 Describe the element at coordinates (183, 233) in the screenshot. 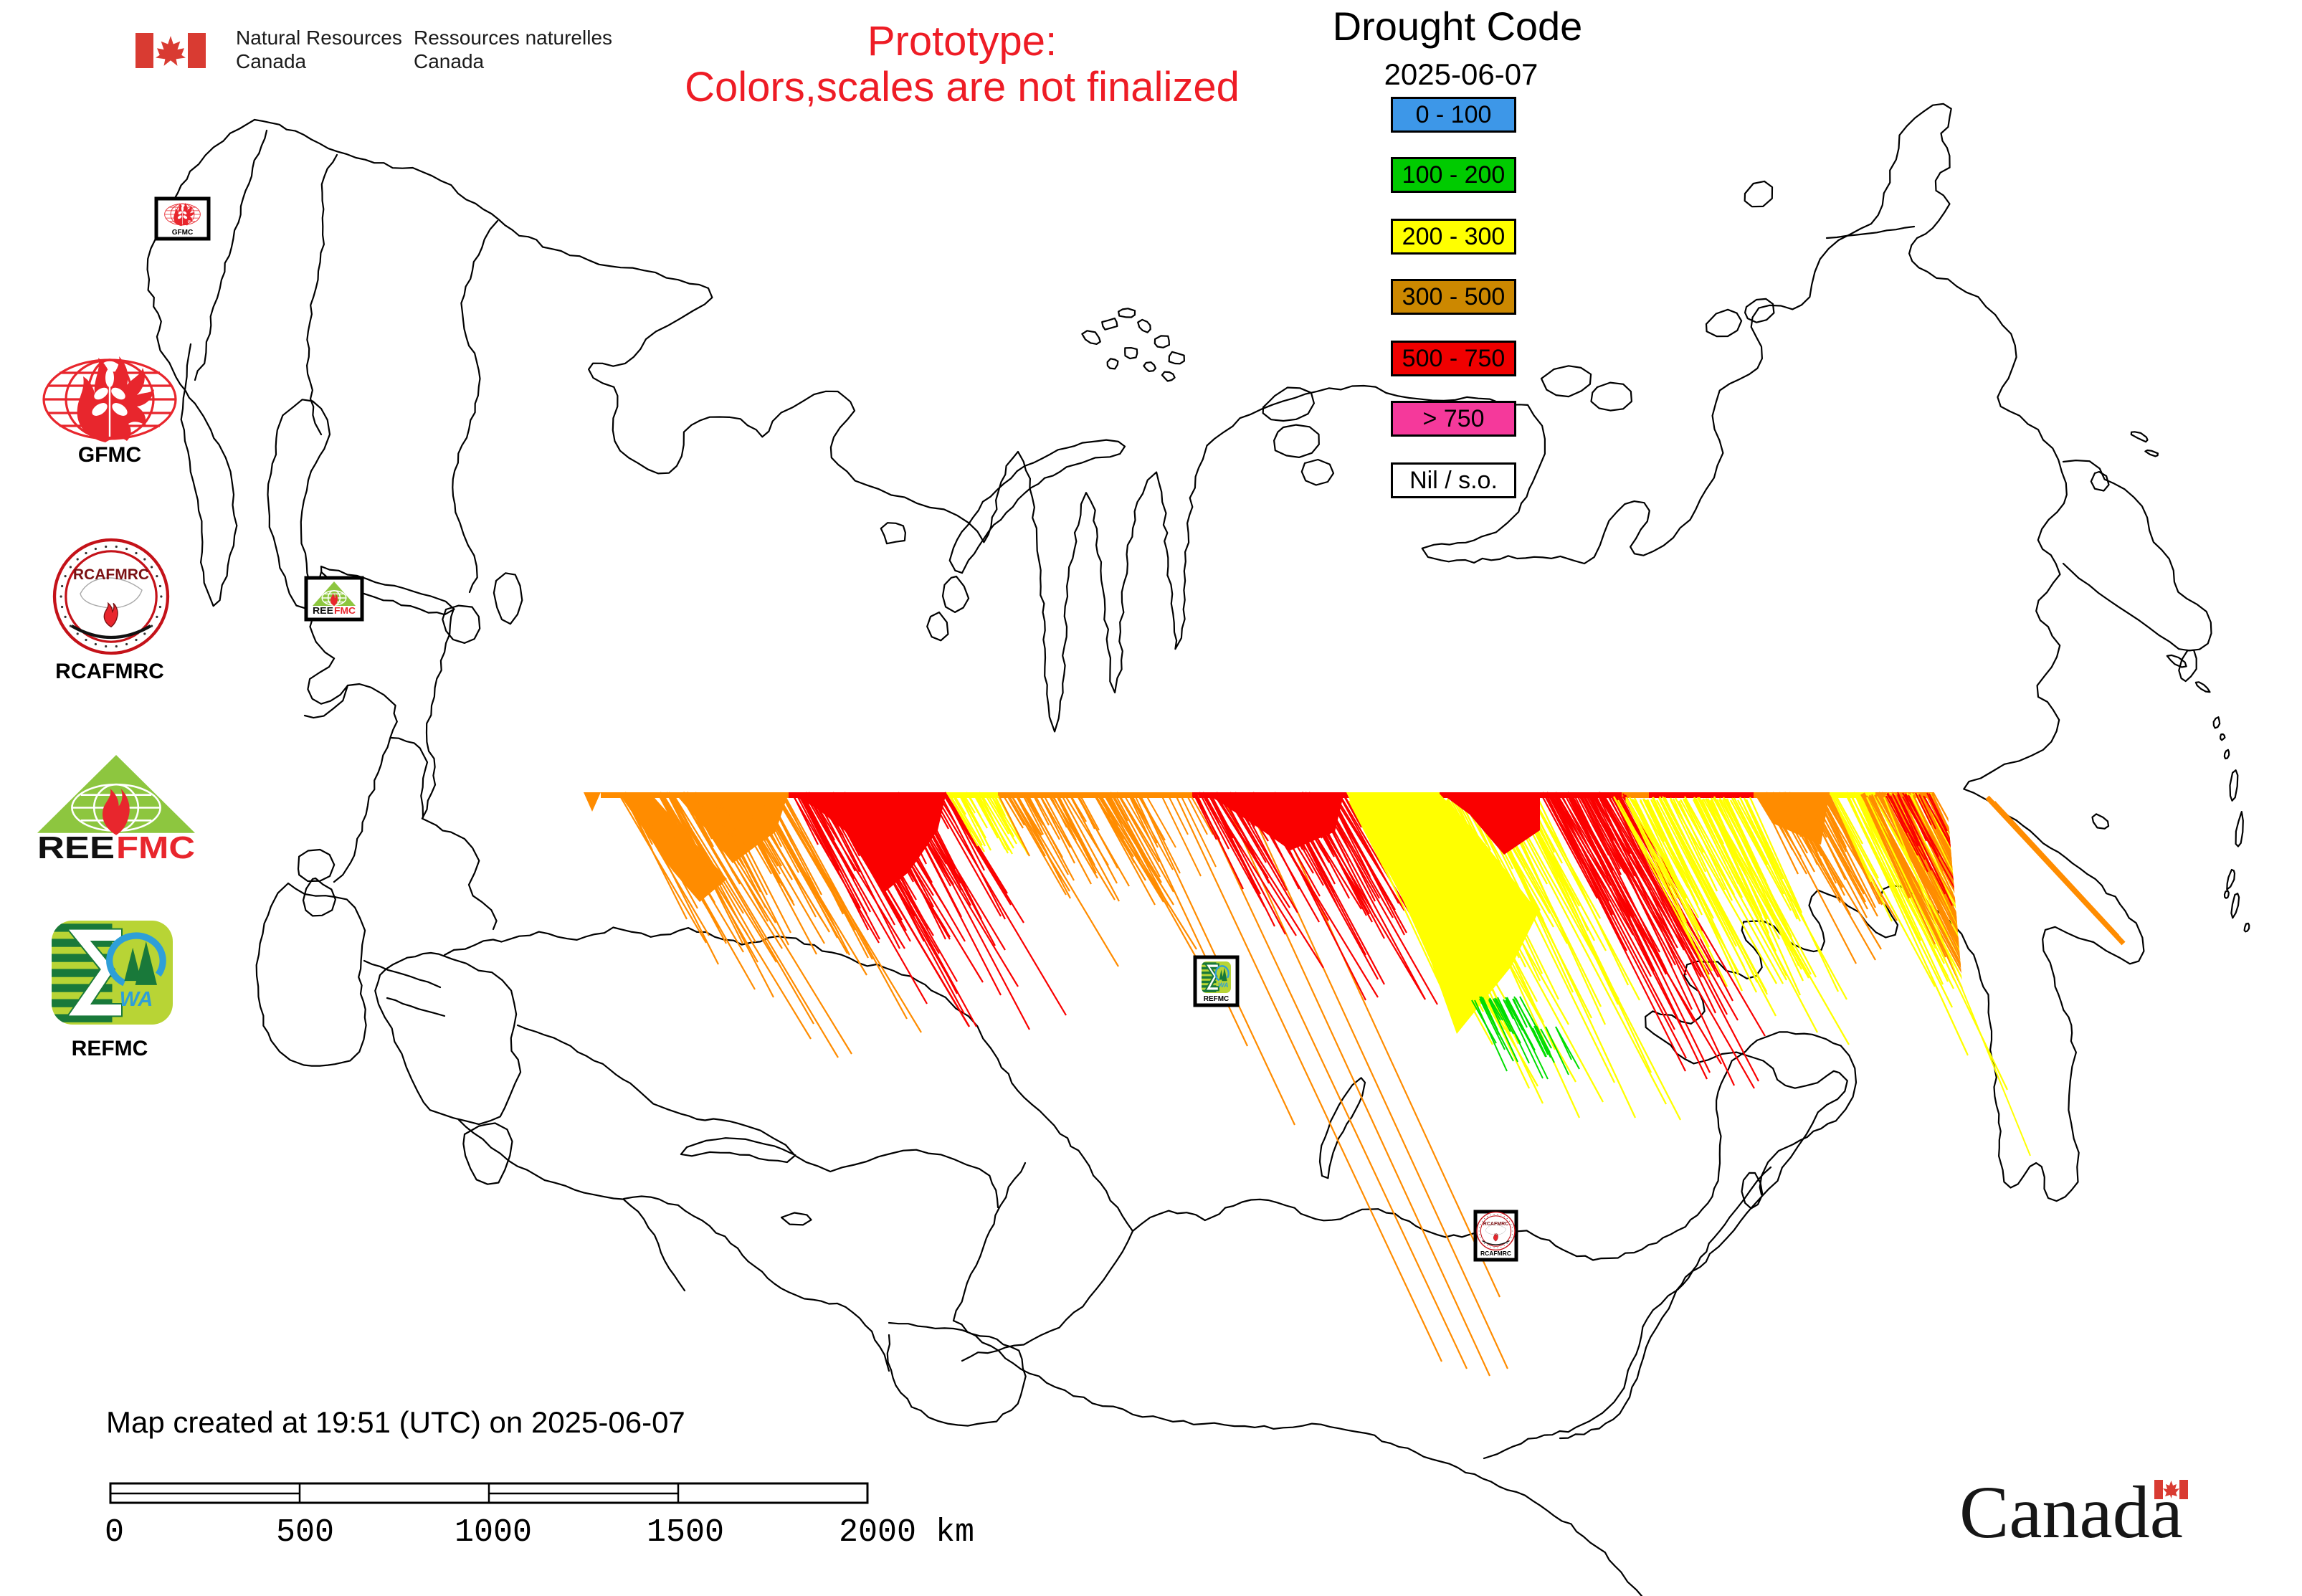

I see `svg-text: GFMC` at that location.